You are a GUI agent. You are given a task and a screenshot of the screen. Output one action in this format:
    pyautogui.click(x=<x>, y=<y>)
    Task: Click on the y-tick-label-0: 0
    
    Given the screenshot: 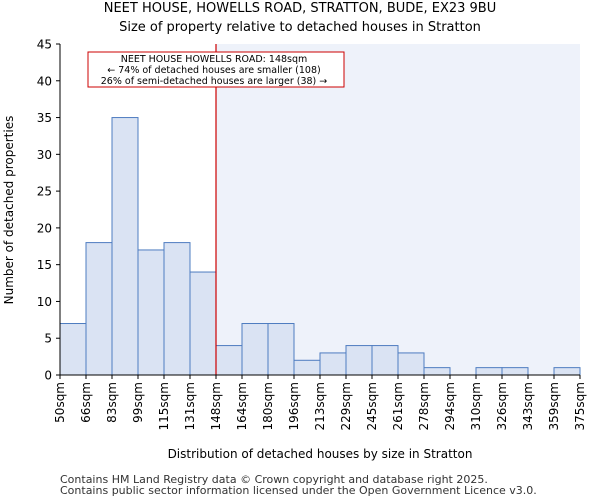 What is the action you would take?
    pyautogui.click(x=48, y=376)
    